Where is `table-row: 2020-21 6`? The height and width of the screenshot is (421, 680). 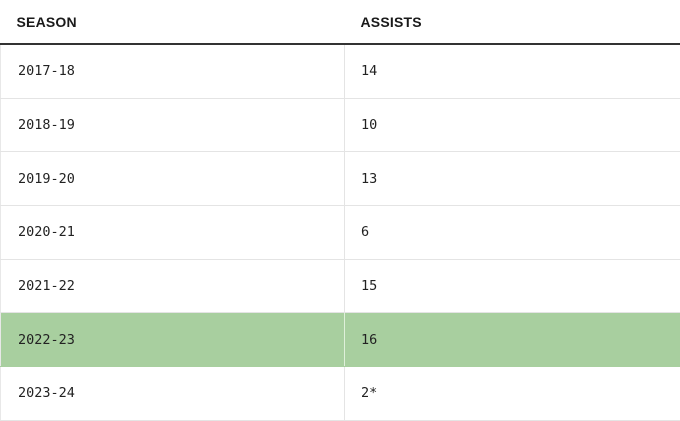
table-row: 2020-21 6 is located at coordinates (340, 233).